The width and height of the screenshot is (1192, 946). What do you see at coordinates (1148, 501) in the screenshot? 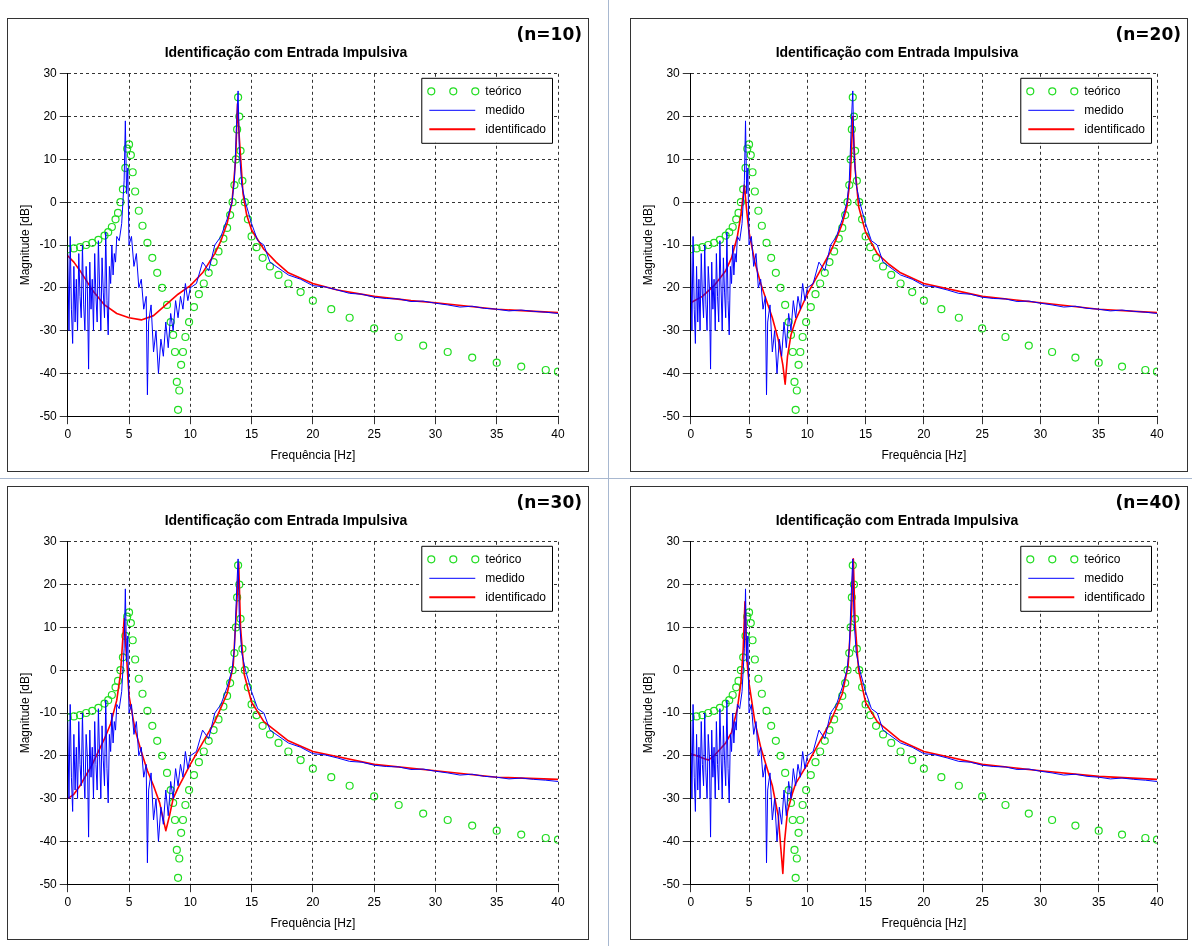
I see `text: (n=40)` at bounding box center [1148, 501].